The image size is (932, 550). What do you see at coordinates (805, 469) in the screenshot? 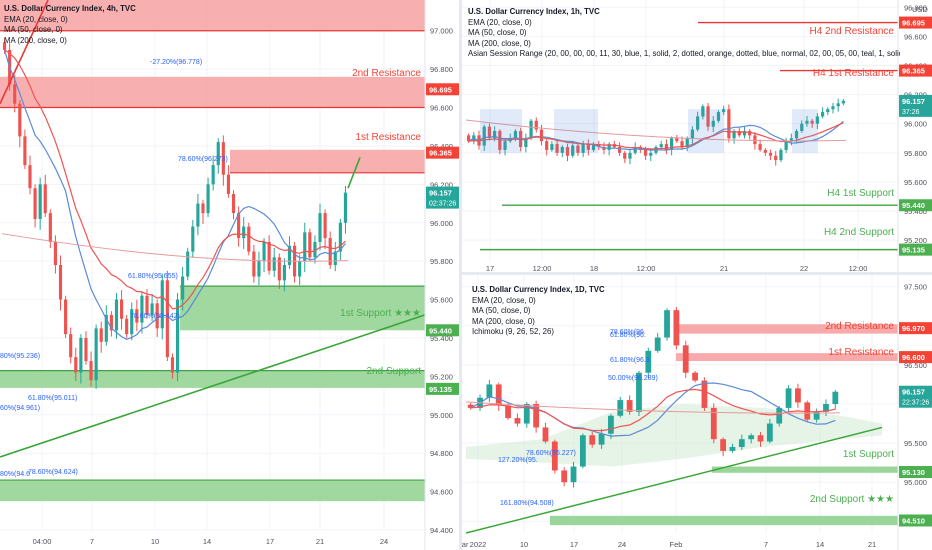
I see `zone-sup` at bounding box center [805, 469].